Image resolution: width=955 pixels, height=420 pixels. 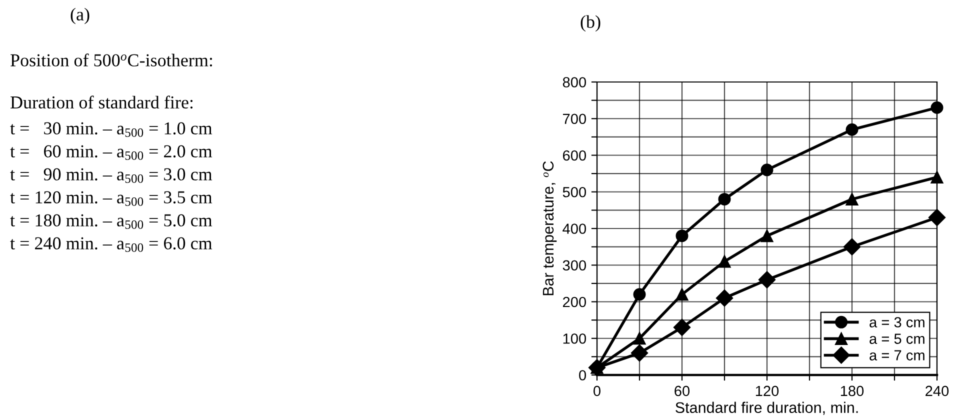 What do you see at coordinates (897, 322) in the screenshot?
I see `legend-label: a = 3 cm` at bounding box center [897, 322].